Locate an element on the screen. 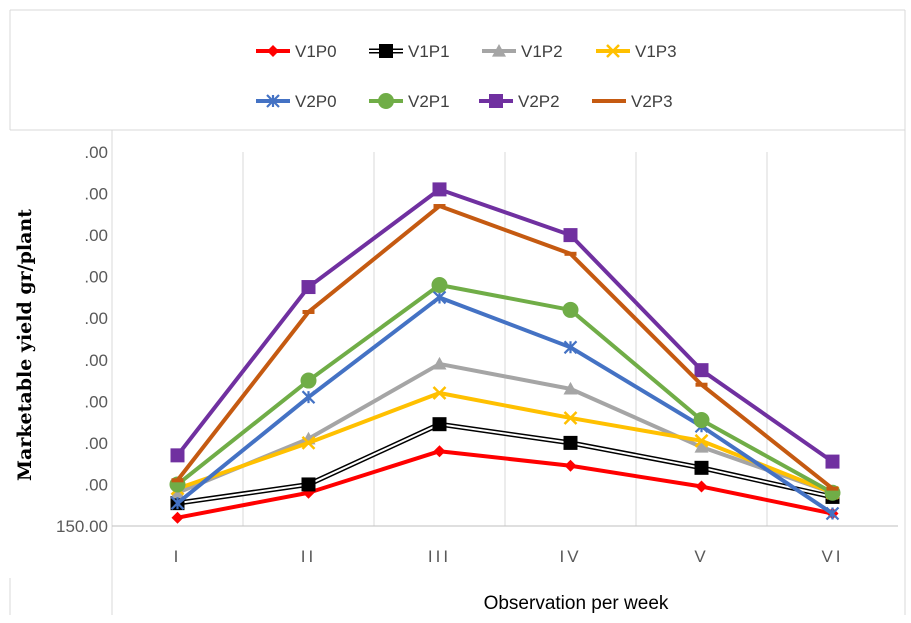 The width and height of the screenshot is (911, 623). legend-marker-v2p0 is located at coordinates (273, 101).